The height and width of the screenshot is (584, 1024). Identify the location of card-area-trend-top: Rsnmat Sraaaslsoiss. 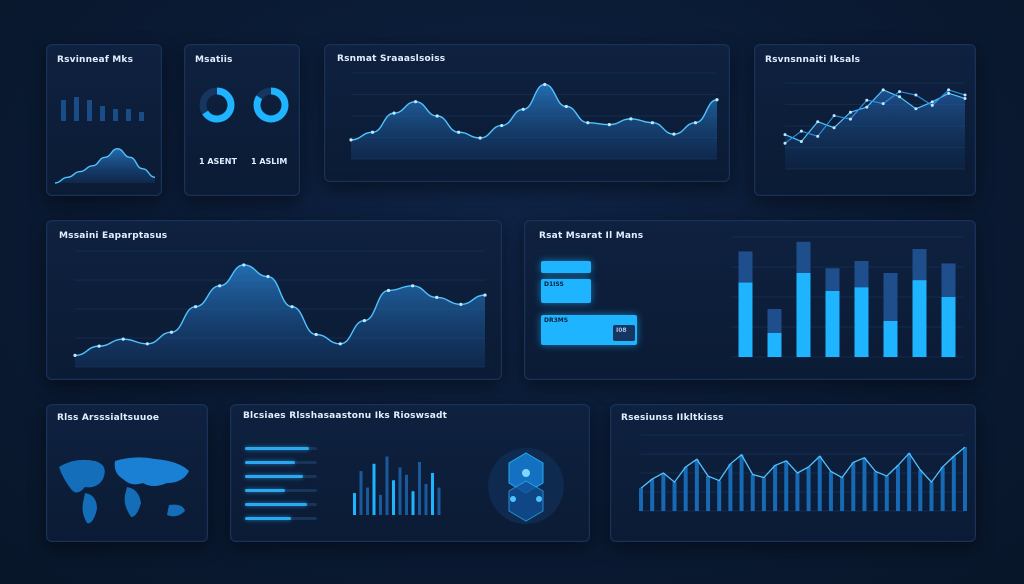
(527, 113).